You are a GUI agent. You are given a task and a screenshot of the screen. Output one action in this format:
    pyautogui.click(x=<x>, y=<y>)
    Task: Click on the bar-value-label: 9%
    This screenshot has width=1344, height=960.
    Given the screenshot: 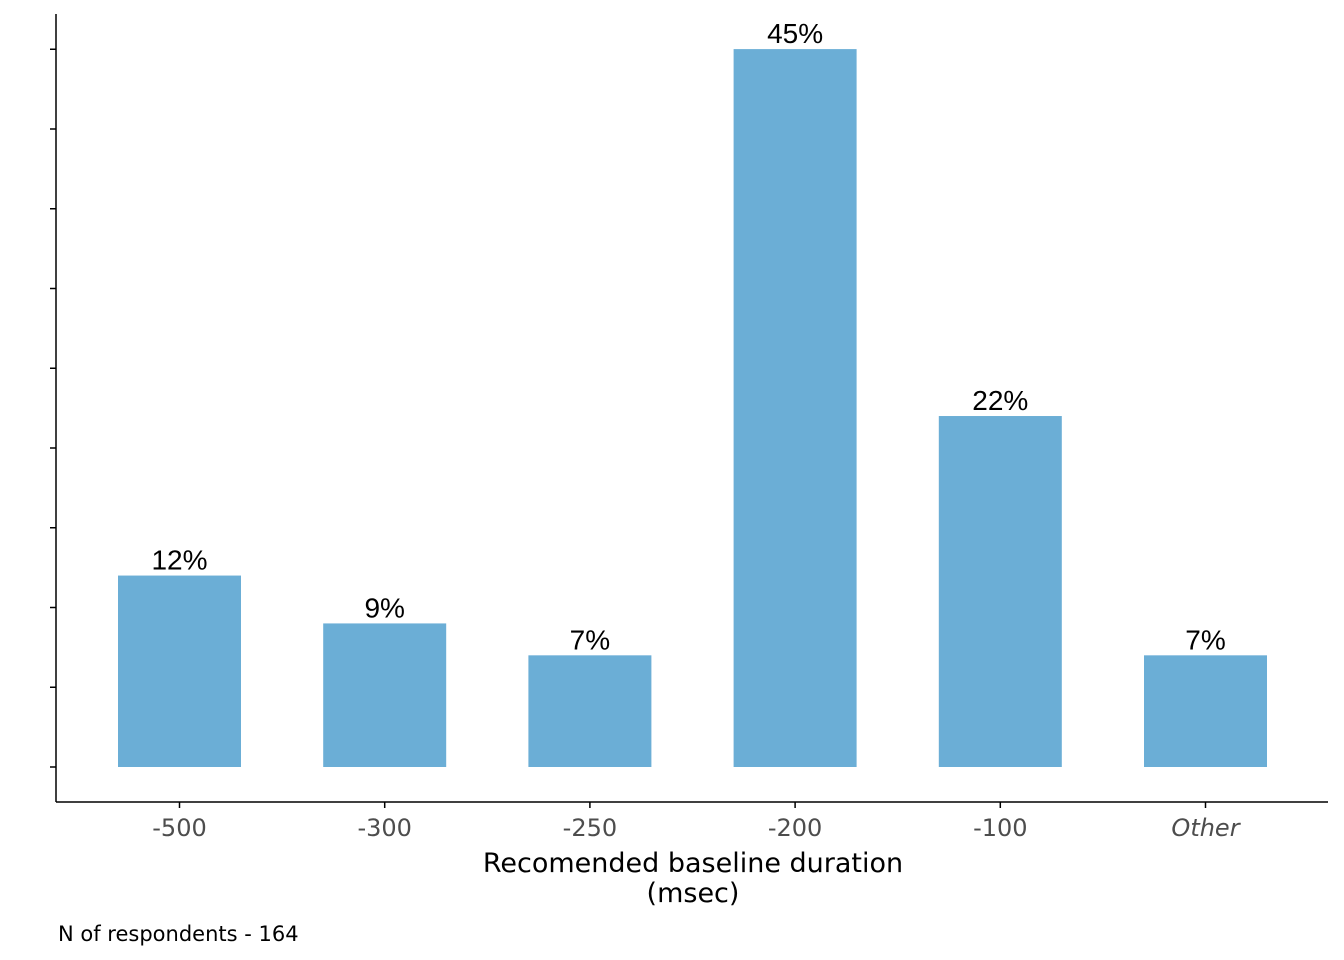 What is the action you would take?
    pyautogui.click(x=384, y=607)
    